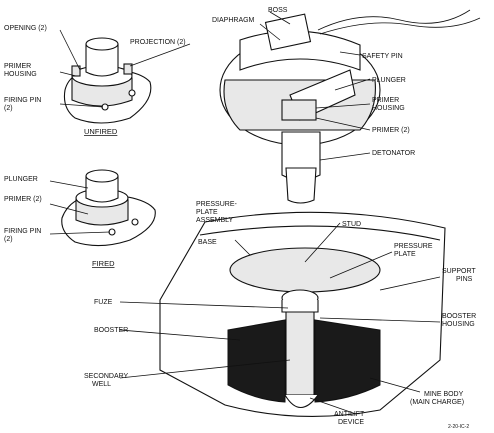 Image resolution: width=494 pixels, height=433 pixels. I want to click on label-fuze: FUZE, so click(103, 302).